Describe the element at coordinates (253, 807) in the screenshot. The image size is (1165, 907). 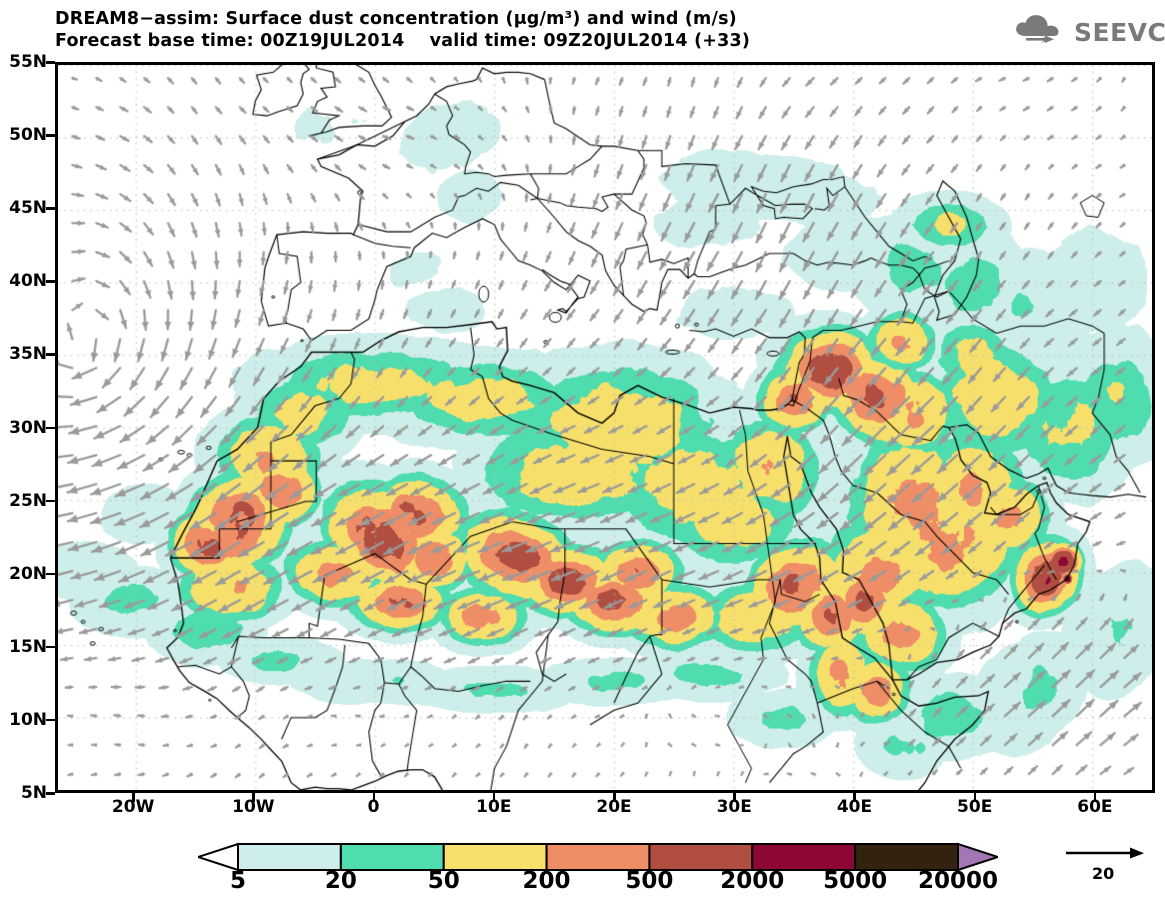
I see `lon-tick-label: 10W` at that location.